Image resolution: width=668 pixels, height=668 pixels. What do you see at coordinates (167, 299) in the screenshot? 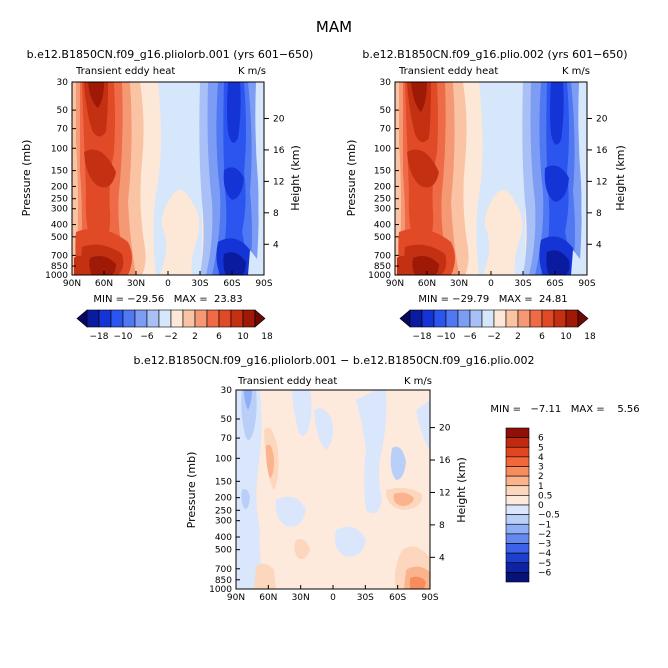
I see `panel-1-stats: MIN = −29.56 MAX = 23.83` at bounding box center [167, 299].